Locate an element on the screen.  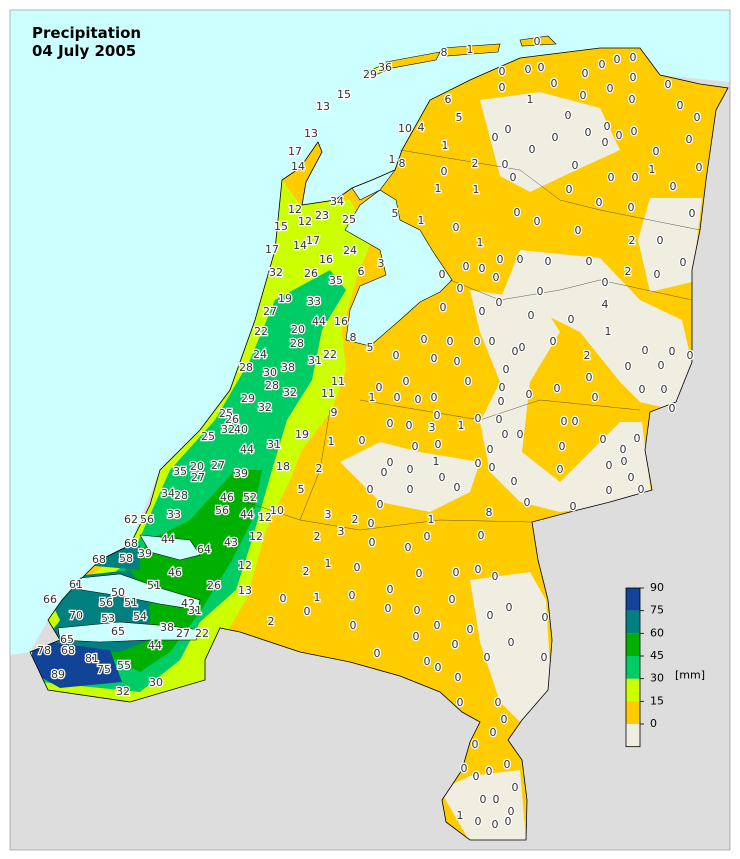
station-value: 28 is located at coordinates (181, 495).